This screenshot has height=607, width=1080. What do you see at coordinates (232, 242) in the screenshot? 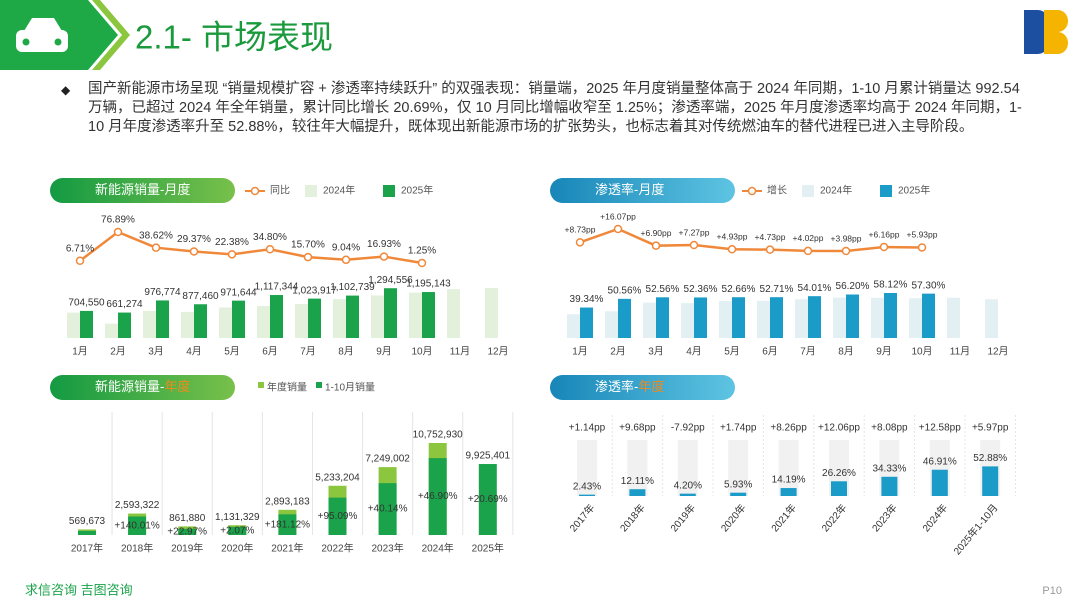
I see `data-label: 22.38%` at bounding box center [232, 242].